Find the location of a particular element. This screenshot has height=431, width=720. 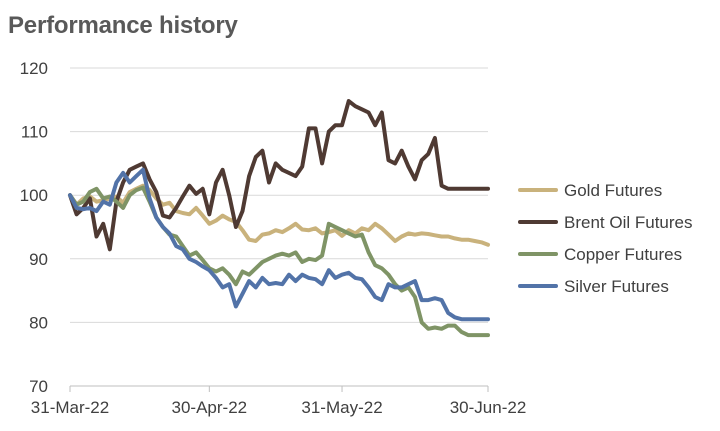

legend-label: Gold Futures is located at coordinates (613, 190).